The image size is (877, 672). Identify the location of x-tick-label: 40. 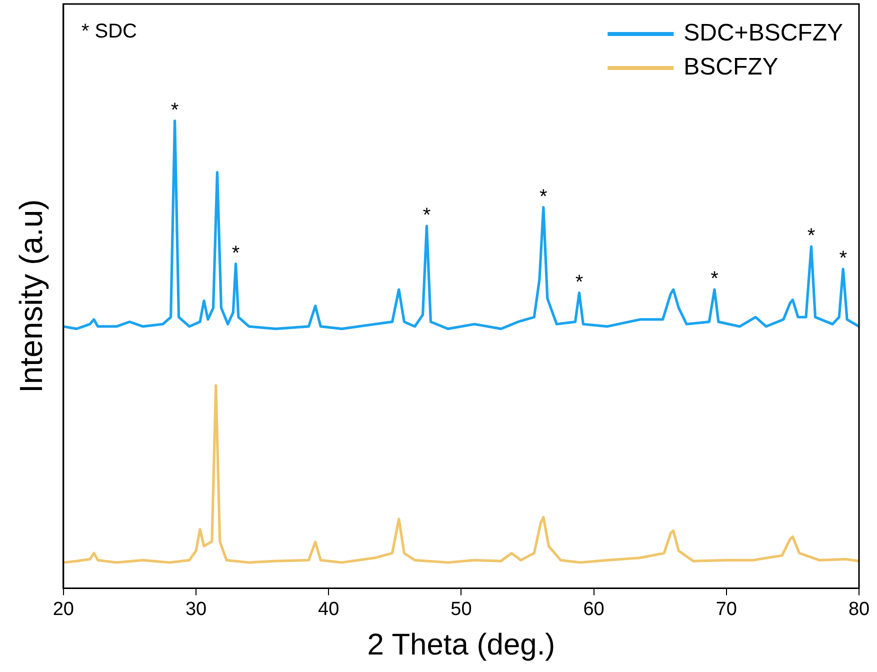
(329, 609).